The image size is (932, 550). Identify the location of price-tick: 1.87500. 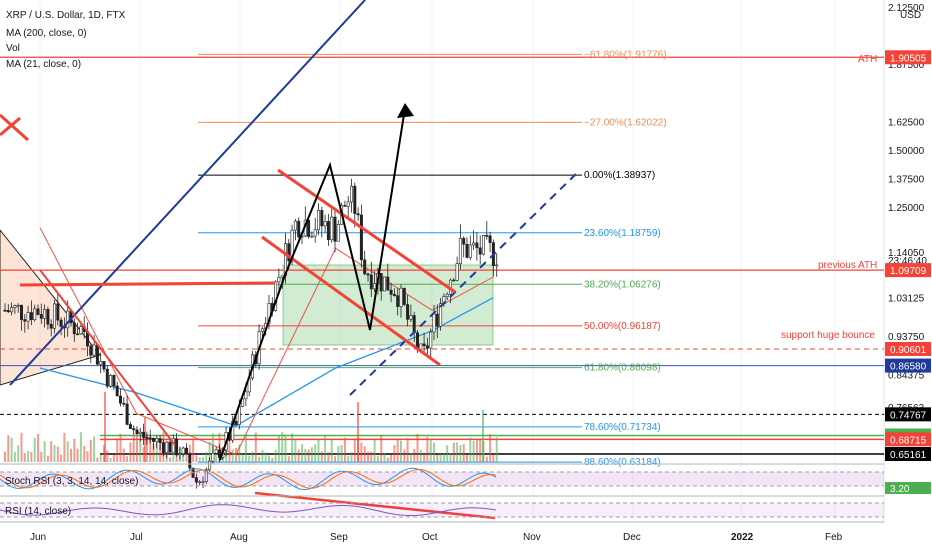
(906, 65).